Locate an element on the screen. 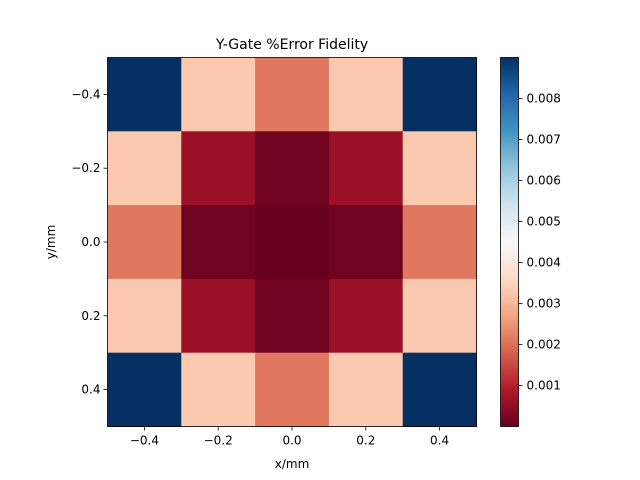 The height and width of the screenshot is (480, 640). colorbar is located at coordinates (509, 242).